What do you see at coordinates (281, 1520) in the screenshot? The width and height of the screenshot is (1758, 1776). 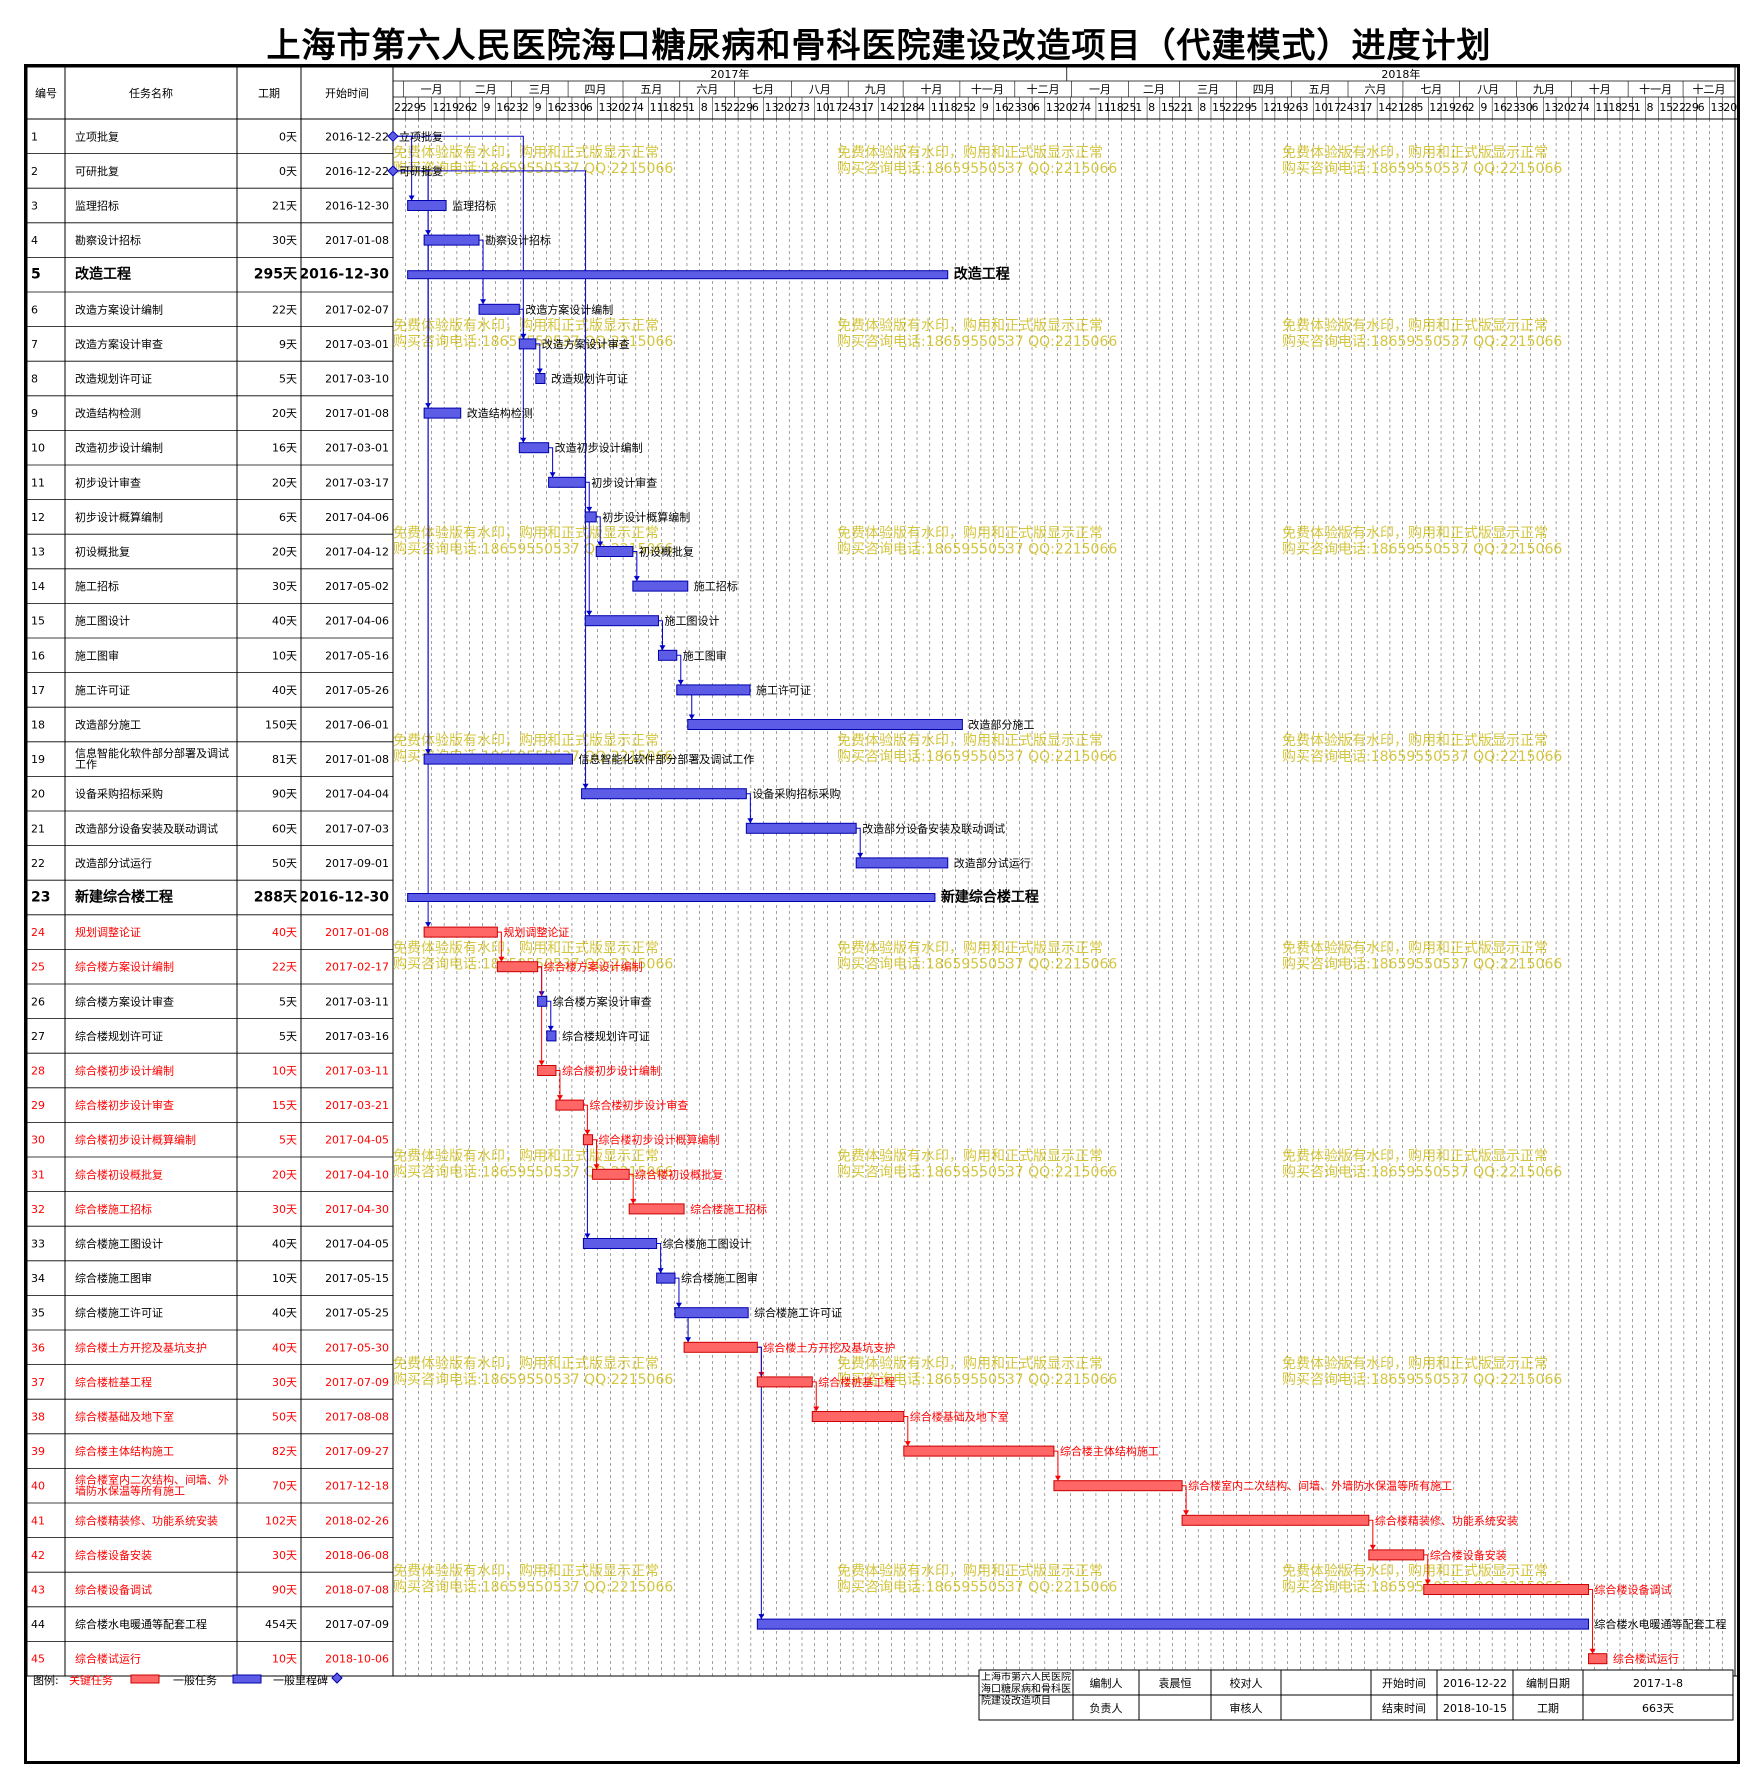 I see `task-duration: 102天` at bounding box center [281, 1520].